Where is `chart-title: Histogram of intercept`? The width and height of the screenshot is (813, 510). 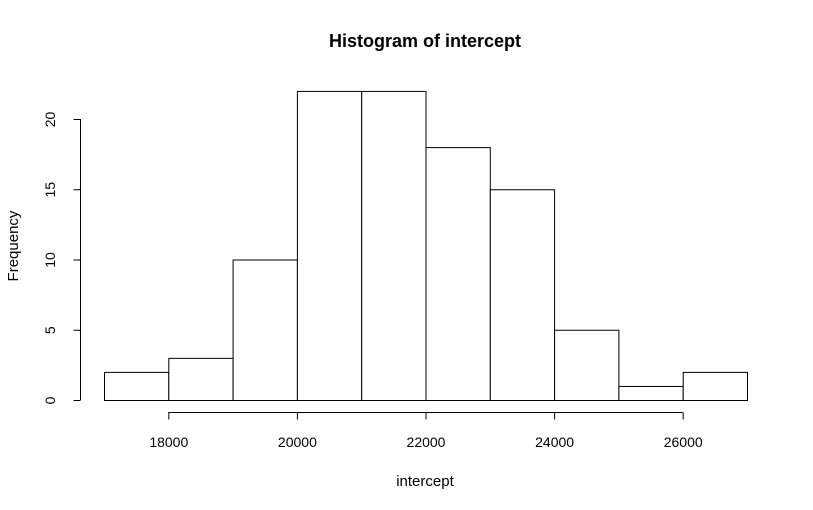
chart-title: Histogram of intercept is located at coordinates (425, 41).